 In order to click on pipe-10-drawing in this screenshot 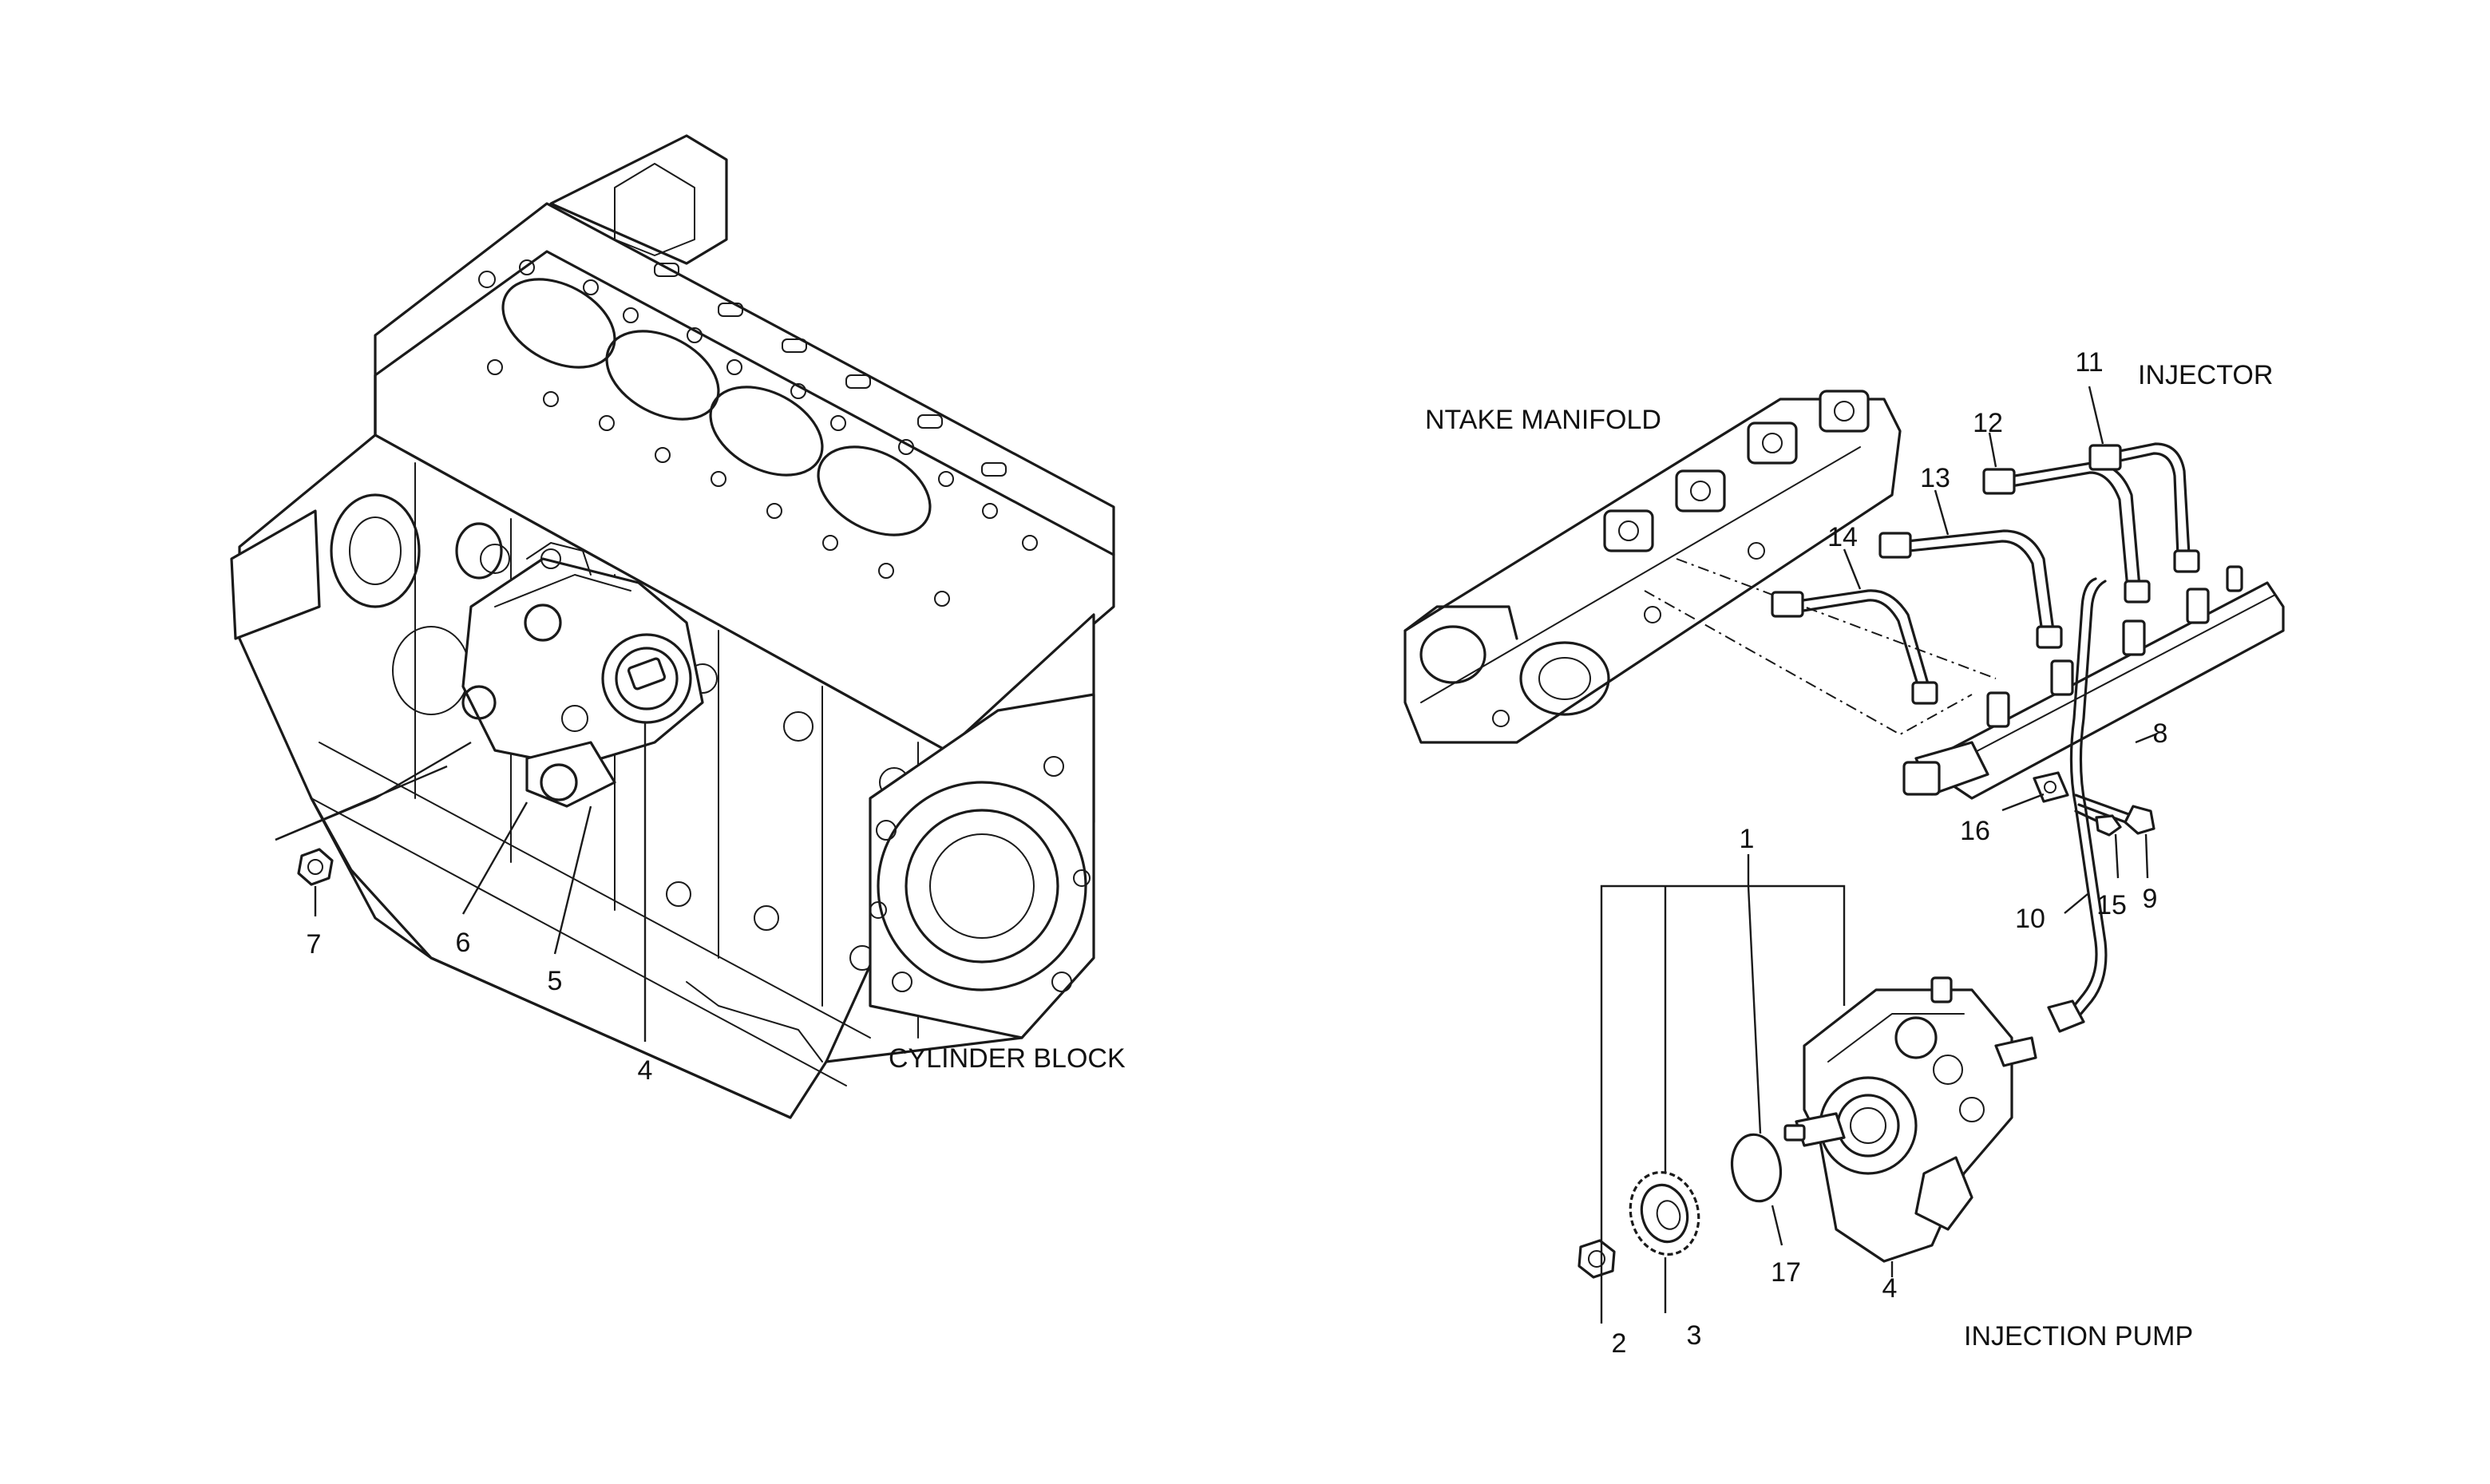, I will do `click(2077, 805)`.